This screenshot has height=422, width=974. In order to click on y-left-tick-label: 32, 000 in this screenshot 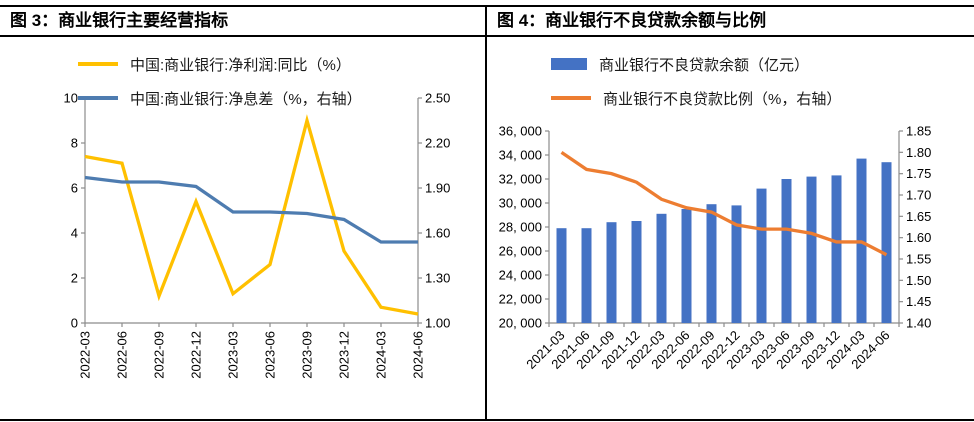, I will do `click(520, 179)`.